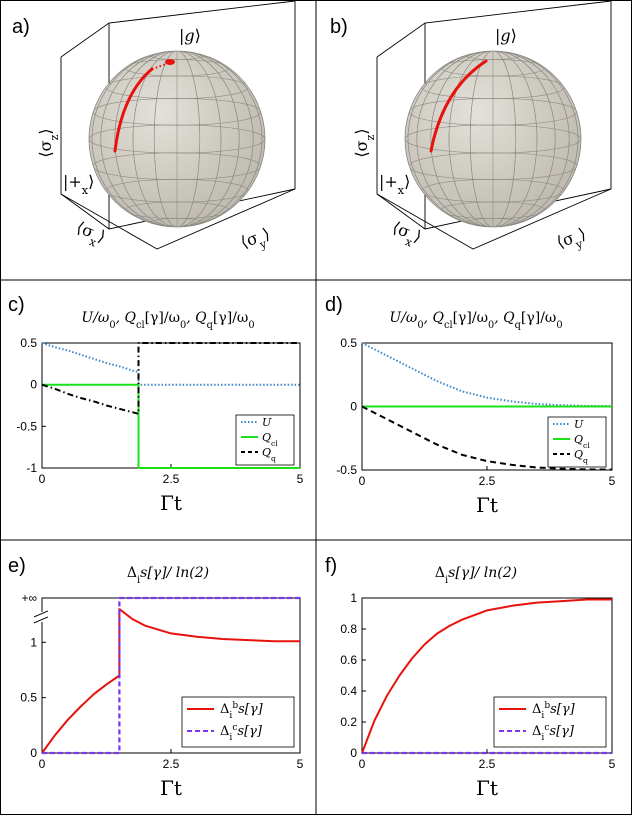  I want to click on bloch-sphere-grid, so click(493, 139).